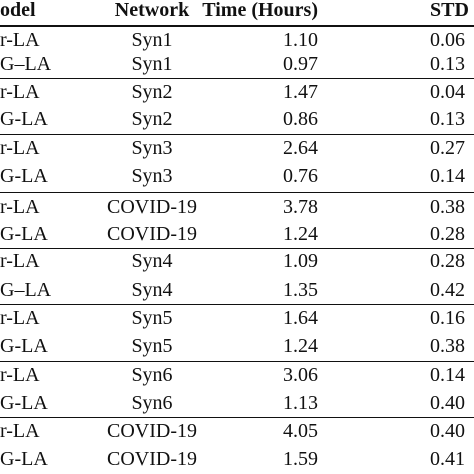 The height and width of the screenshot is (474, 474). I want to click on table-cell: 3.06, so click(300, 375).